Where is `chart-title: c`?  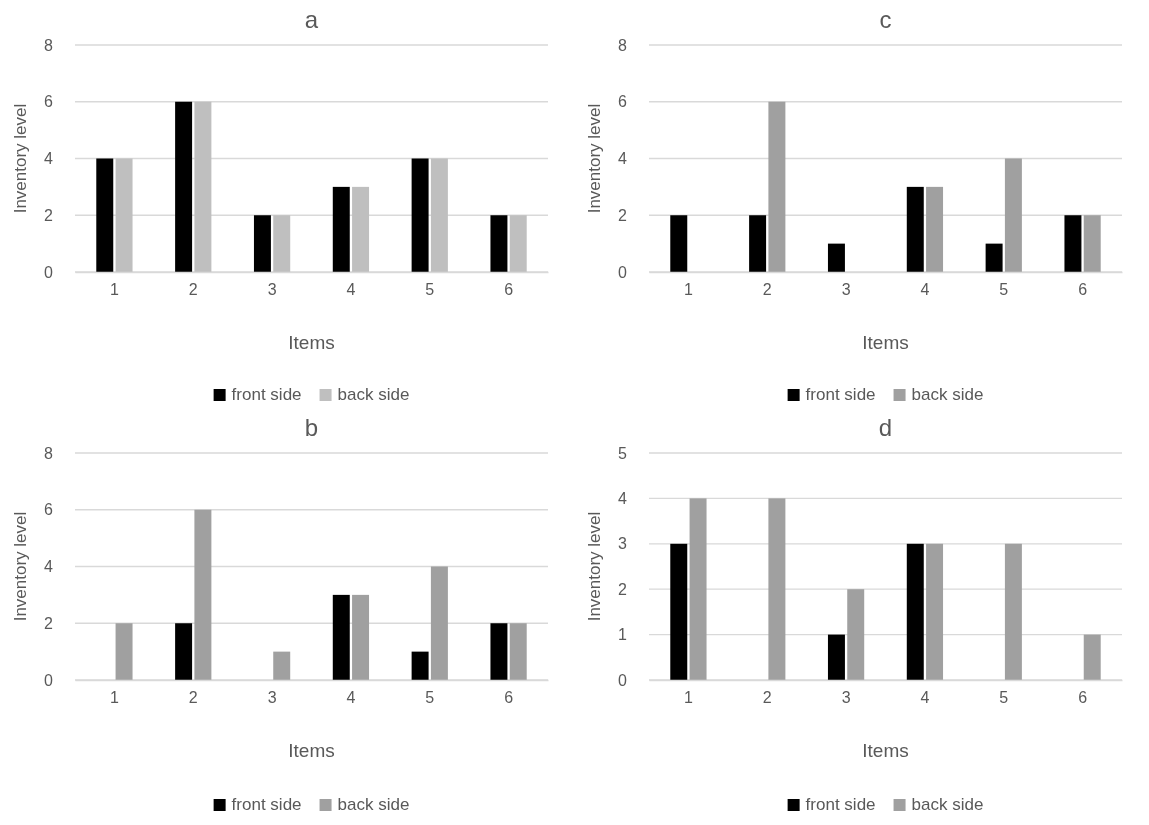
chart-title: c is located at coordinates (885, 19).